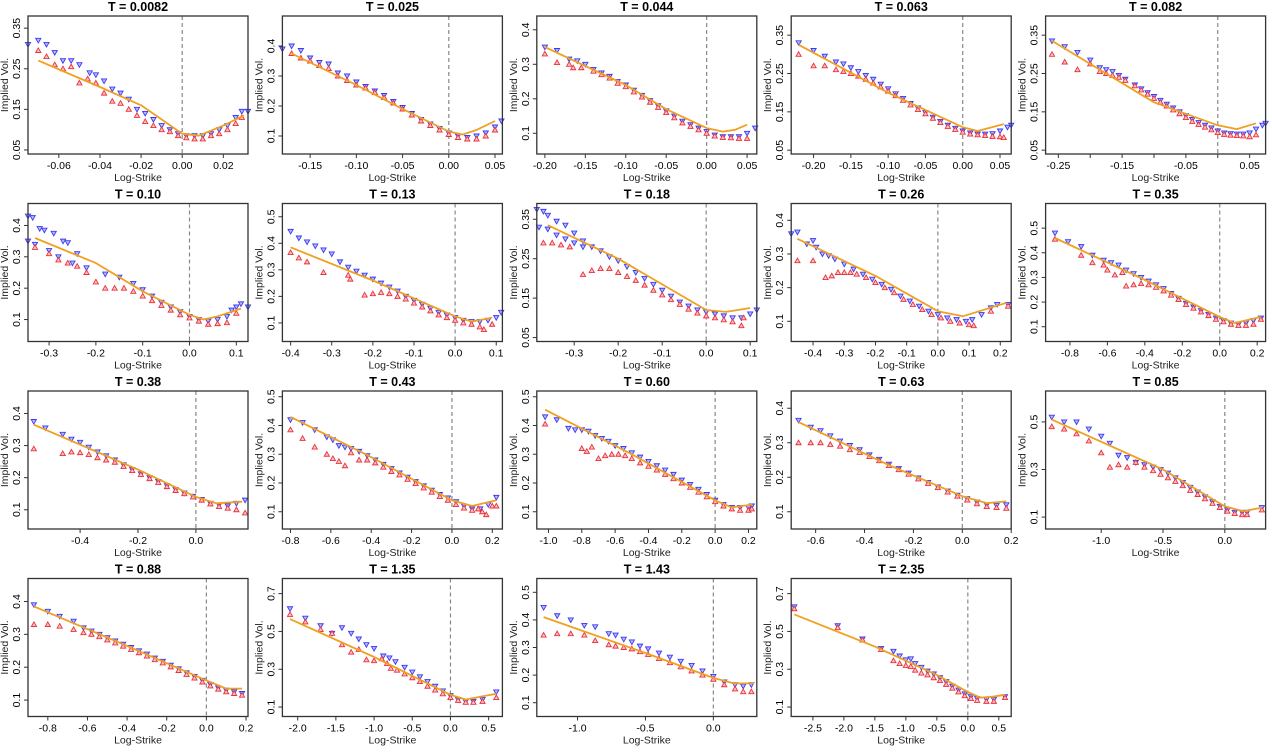 The width and height of the screenshot is (1272, 755). I want to click on panel-title: T = 0.63, so click(901, 382).